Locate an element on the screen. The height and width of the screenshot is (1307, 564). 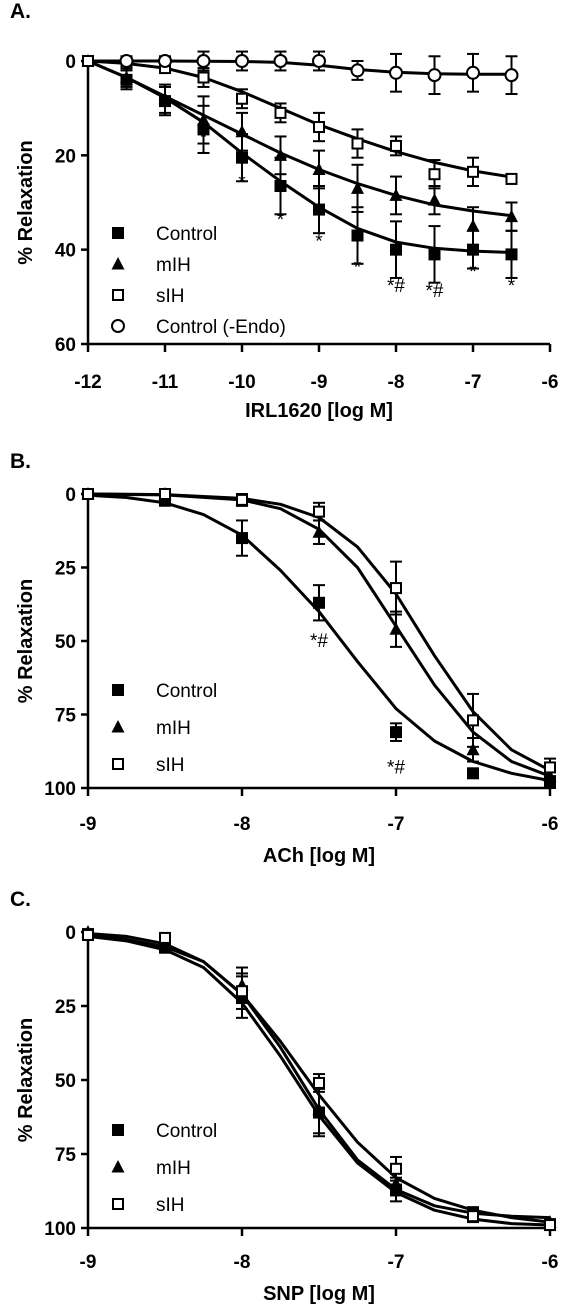
x-tick-label: -6 is located at coordinates (550, 824).